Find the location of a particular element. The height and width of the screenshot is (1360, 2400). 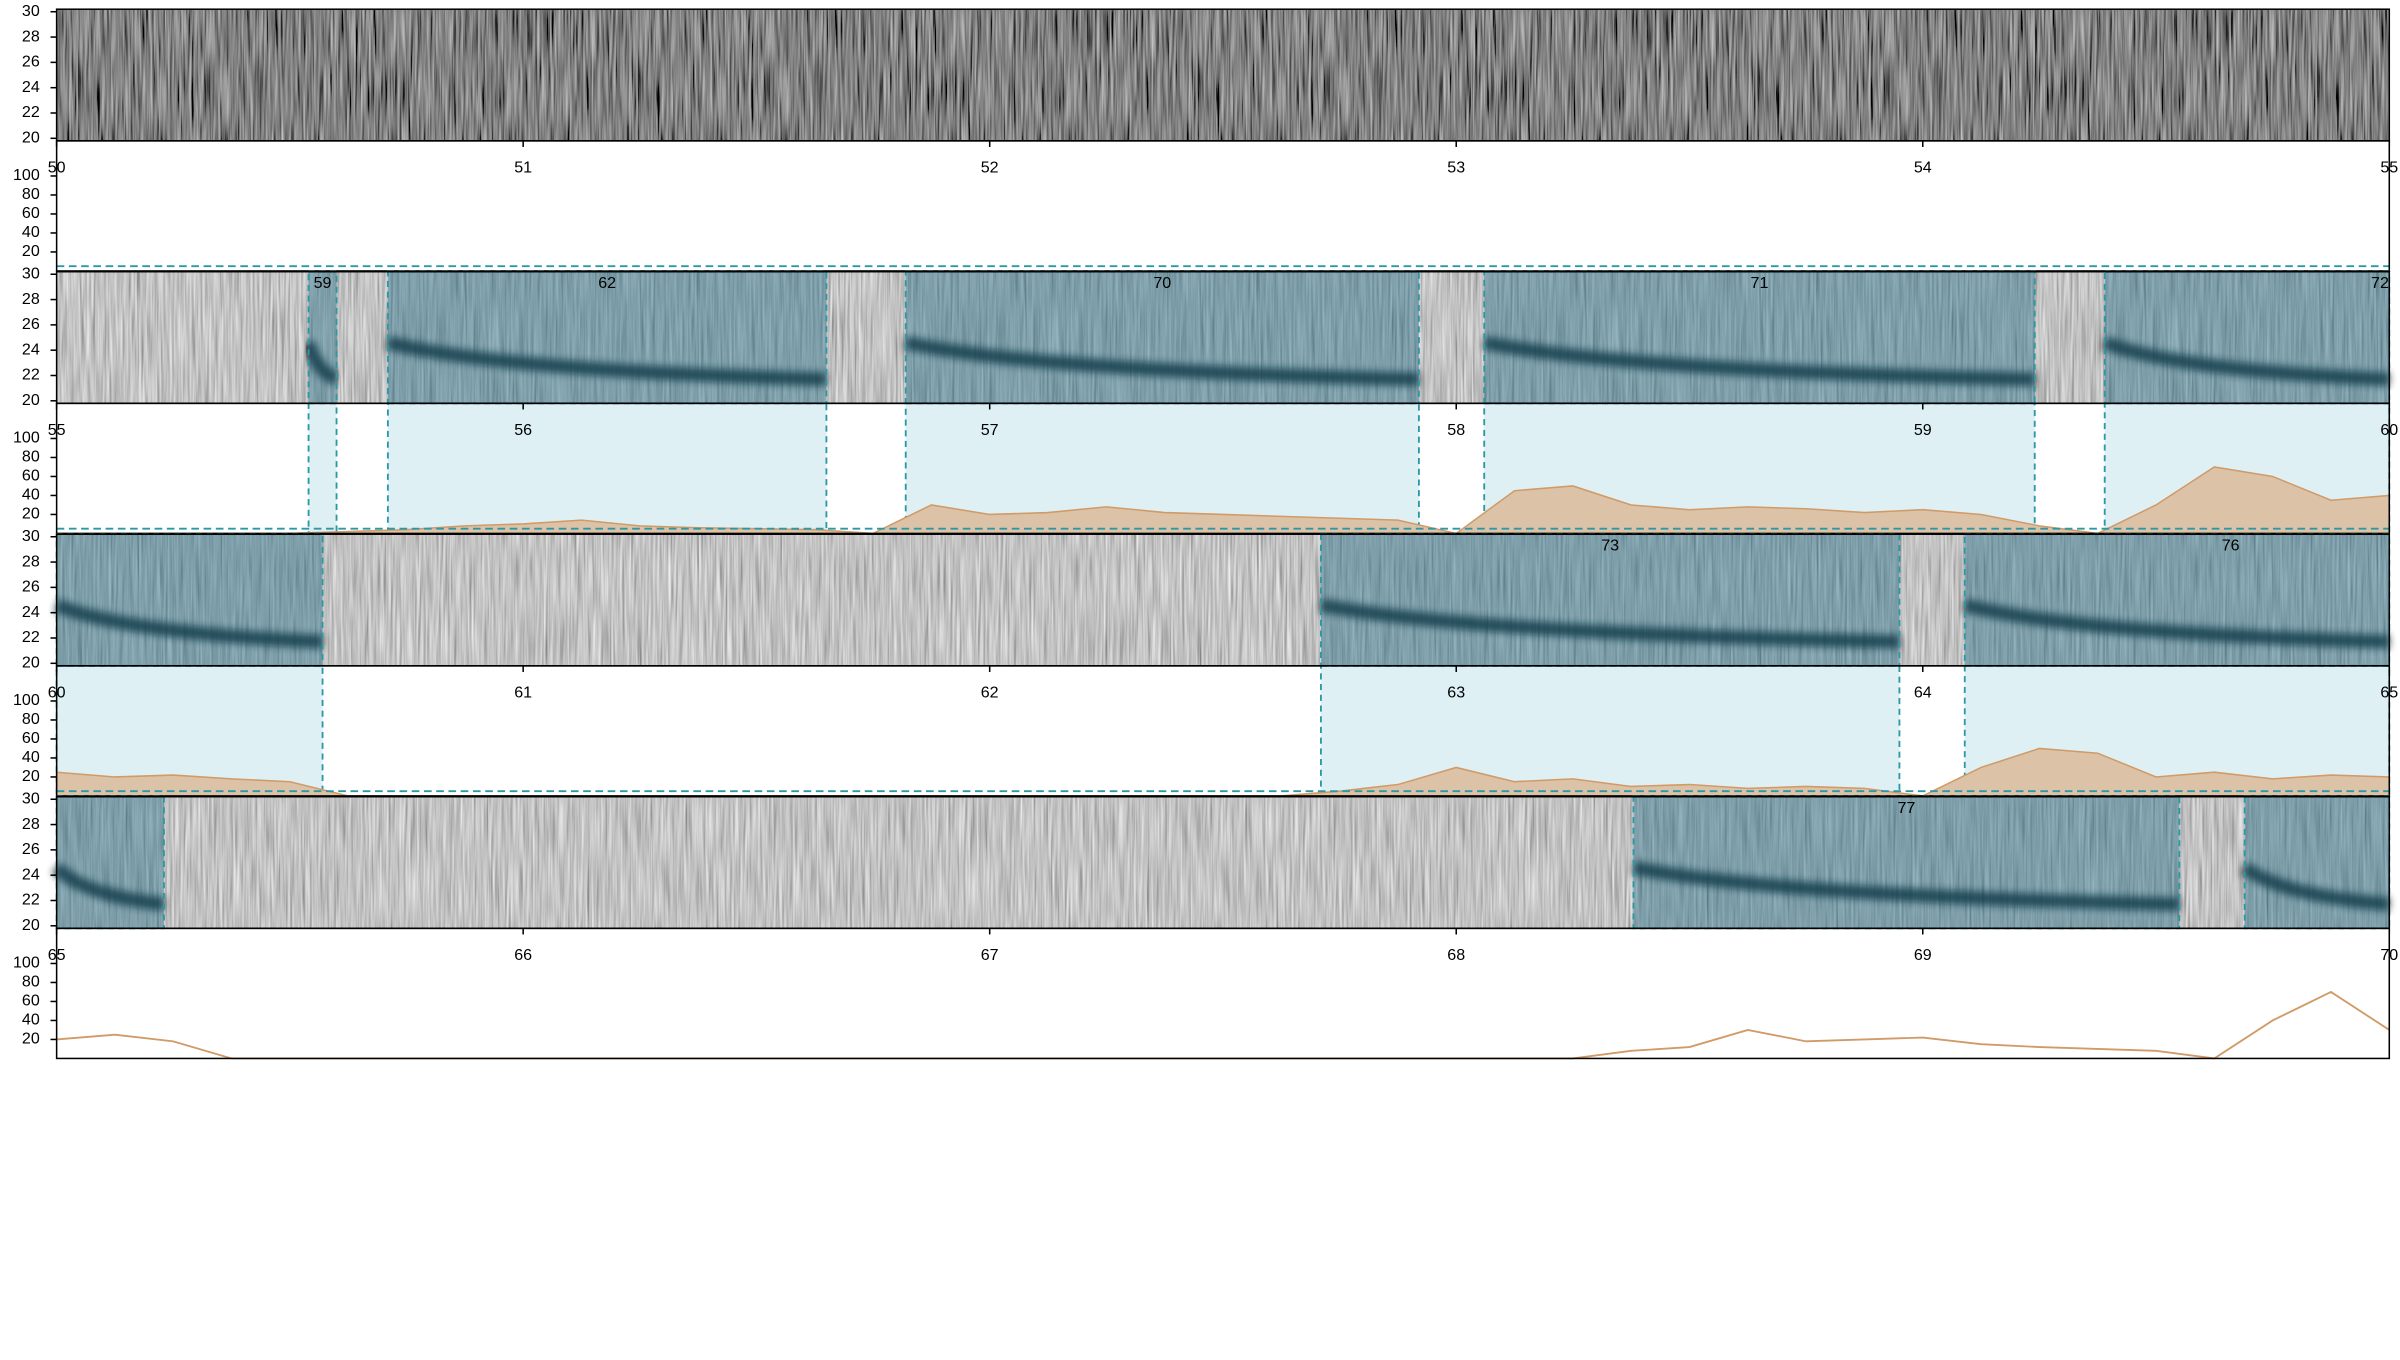

annotation-label: 70 is located at coordinates (1162, 283).